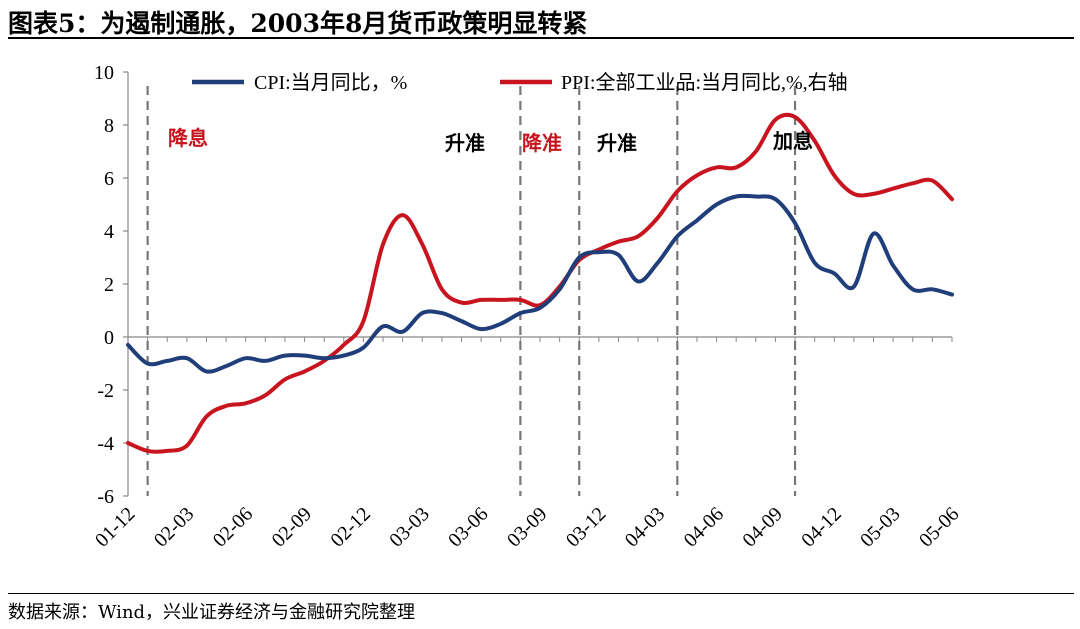 The image size is (1080, 629). Describe the element at coordinates (115, 527) in the screenshot. I see `x-tick-label: 01-12` at that location.